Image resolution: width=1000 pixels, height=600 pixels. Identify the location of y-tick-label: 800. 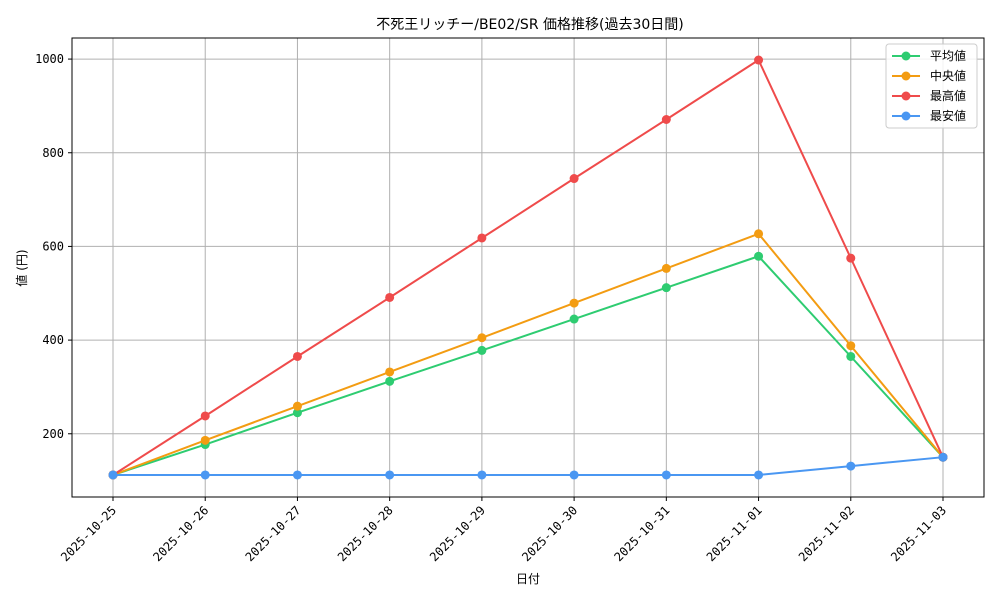
(53, 153).